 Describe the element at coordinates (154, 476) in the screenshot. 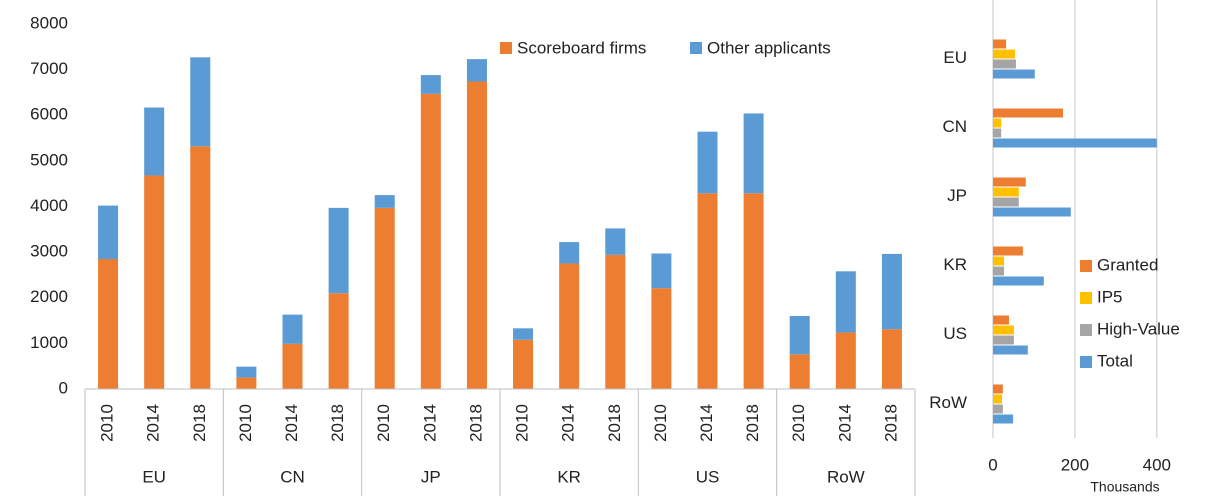

I see `group-label: EU` at that location.